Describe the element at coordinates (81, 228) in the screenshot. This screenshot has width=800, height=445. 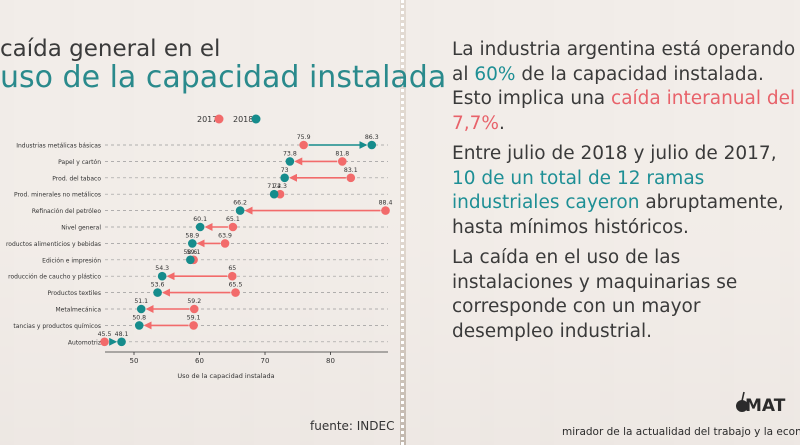
I see `category-label: Nivel general` at that location.